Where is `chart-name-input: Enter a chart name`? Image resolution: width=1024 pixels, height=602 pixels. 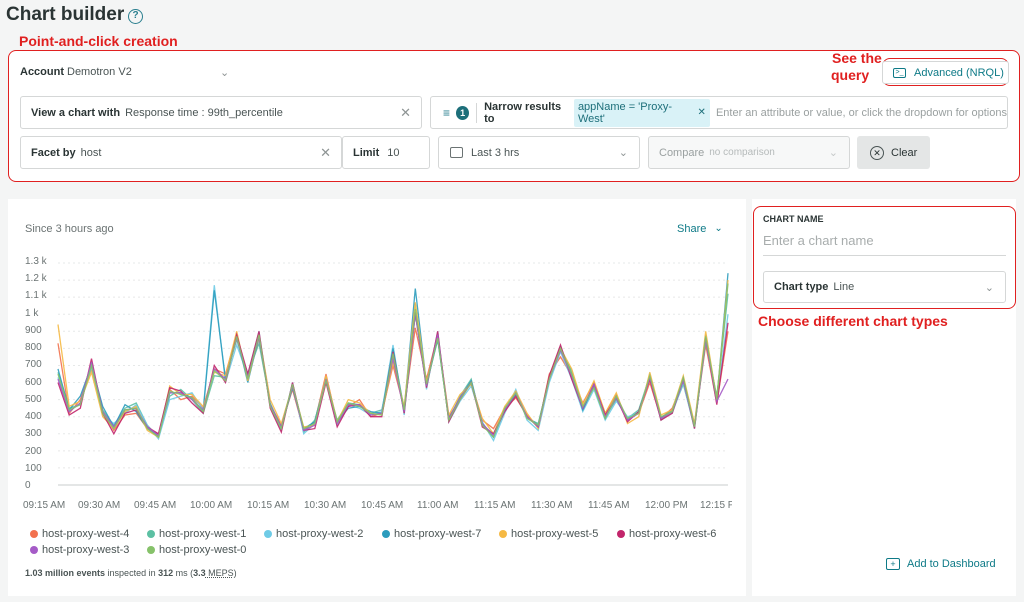
chart-name-input: Enter a chart name is located at coordinates (818, 240).